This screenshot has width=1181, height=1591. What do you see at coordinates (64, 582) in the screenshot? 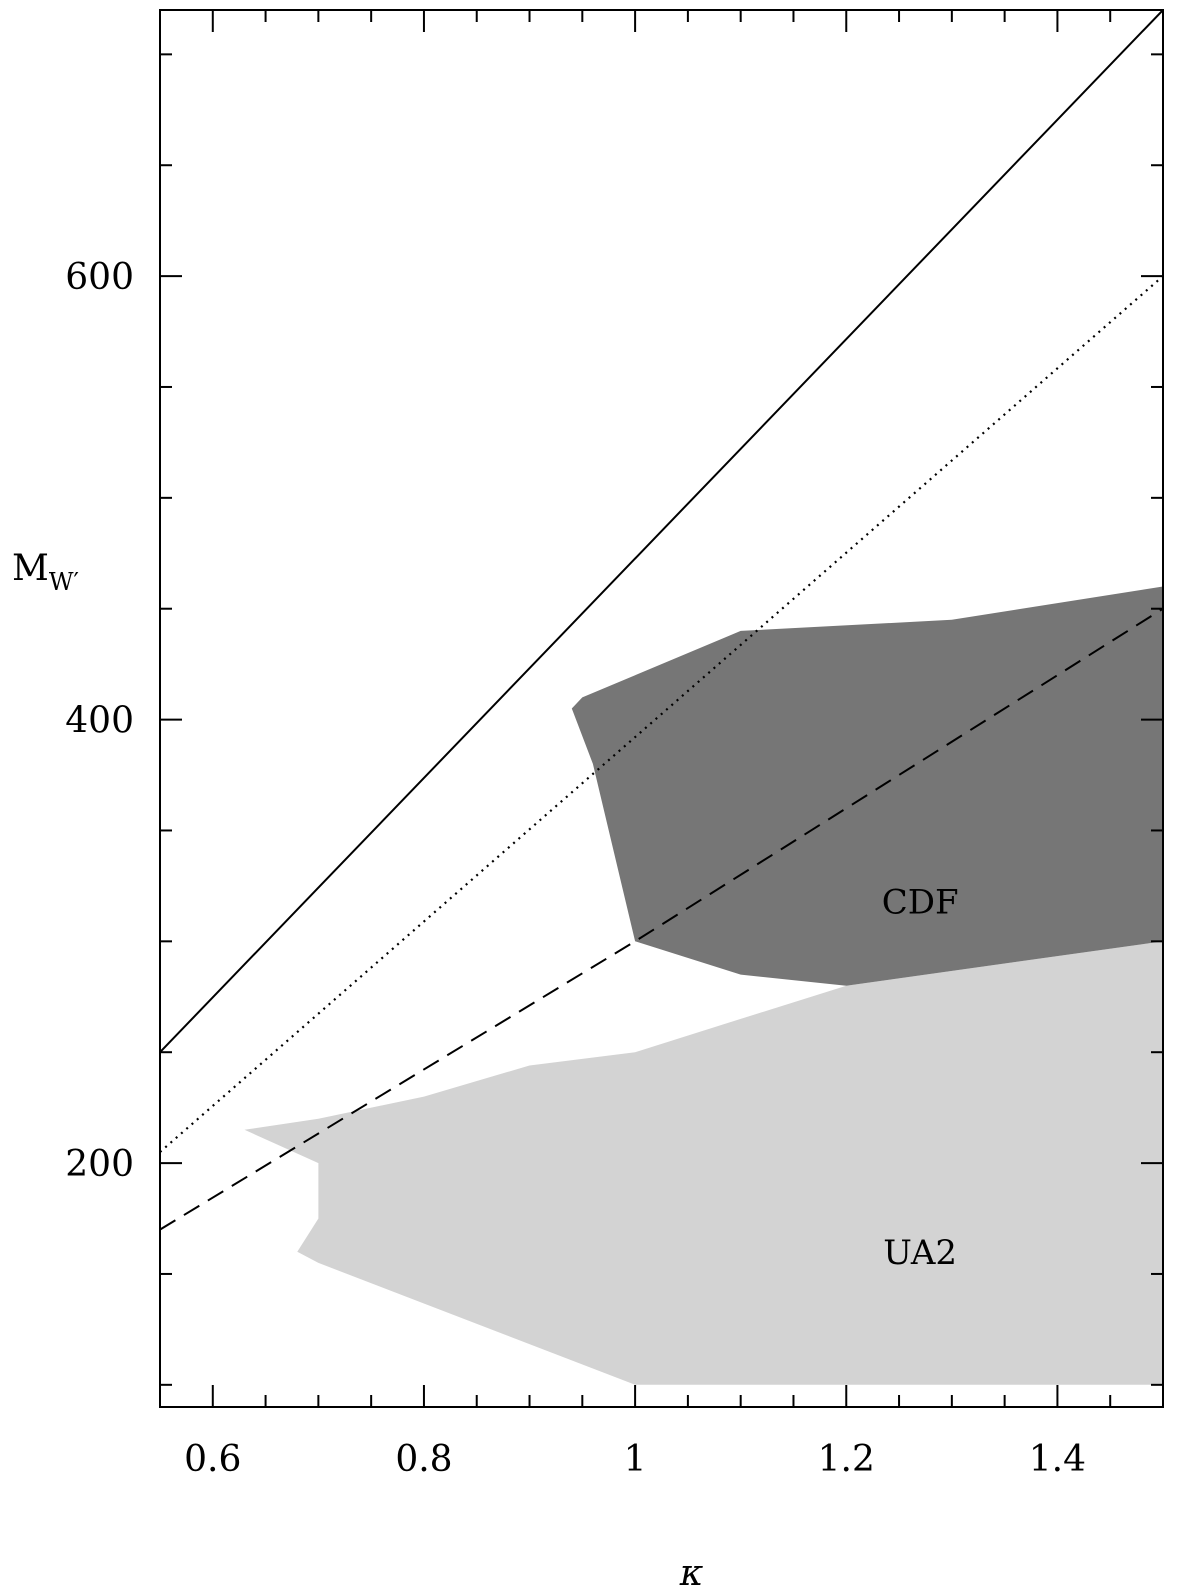
I see `y-axis-label-subscript: W′` at bounding box center [64, 582].